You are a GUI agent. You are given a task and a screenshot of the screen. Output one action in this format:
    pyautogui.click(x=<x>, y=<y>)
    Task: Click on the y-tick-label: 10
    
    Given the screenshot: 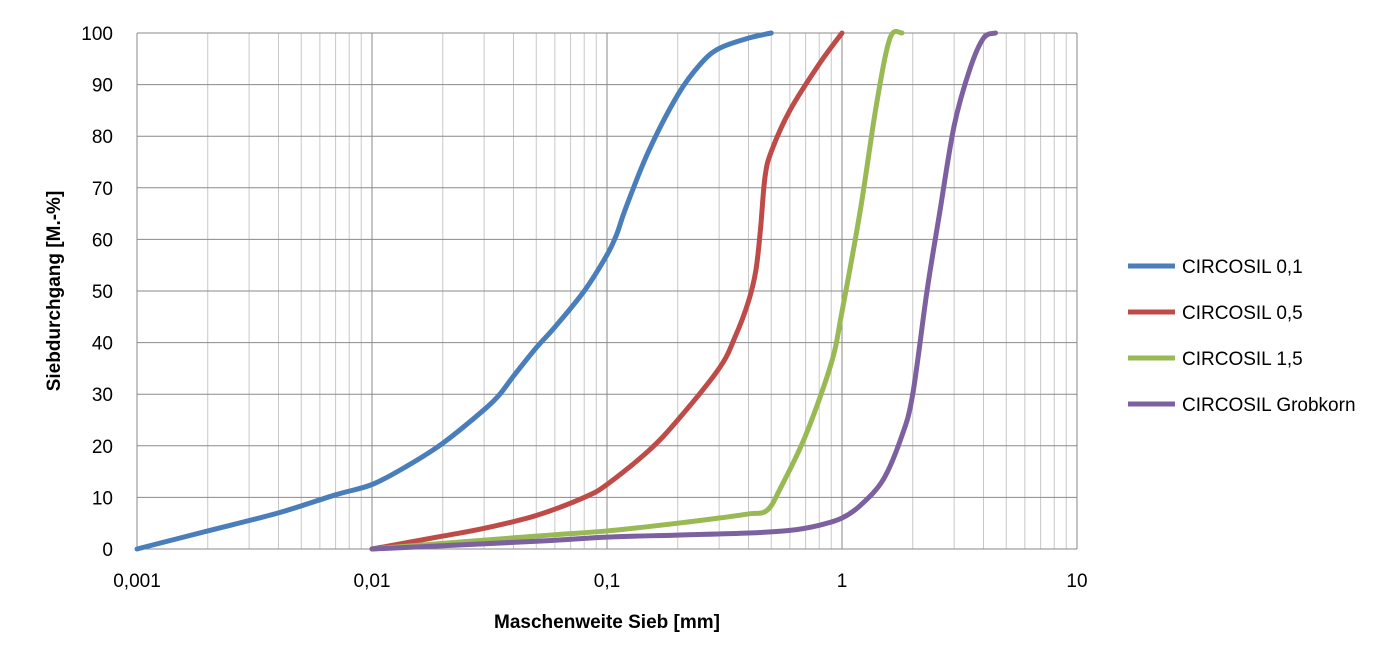 What is the action you would take?
    pyautogui.click(x=102, y=498)
    